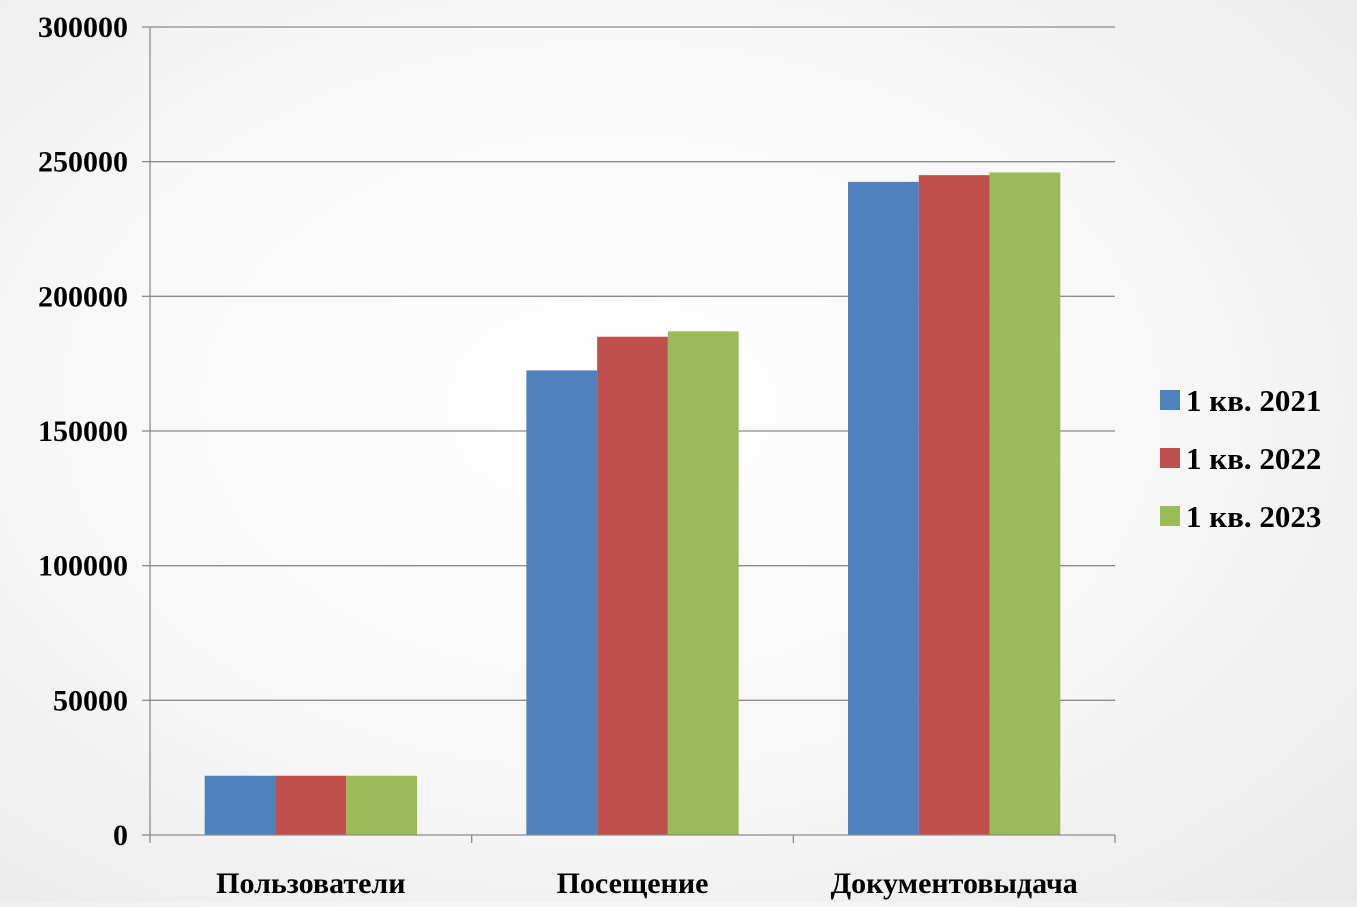 The width and height of the screenshot is (1357, 907). What do you see at coordinates (120, 835) in the screenshot?
I see `y-tick-label: 0` at bounding box center [120, 835].